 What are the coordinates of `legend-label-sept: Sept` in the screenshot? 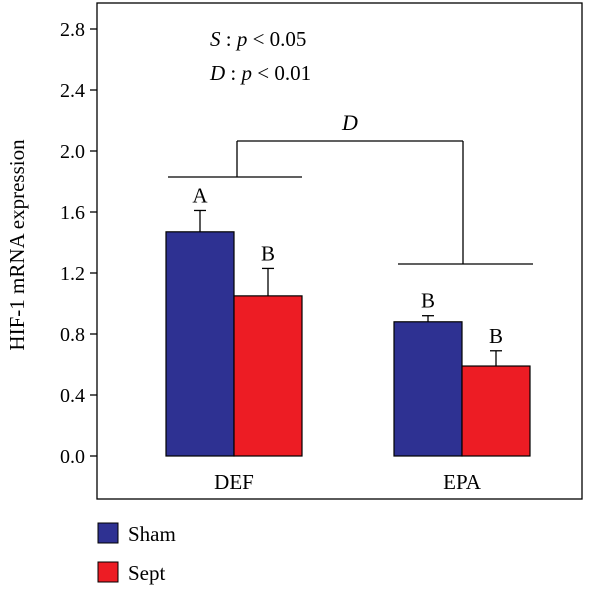 It's located at (147, 573).